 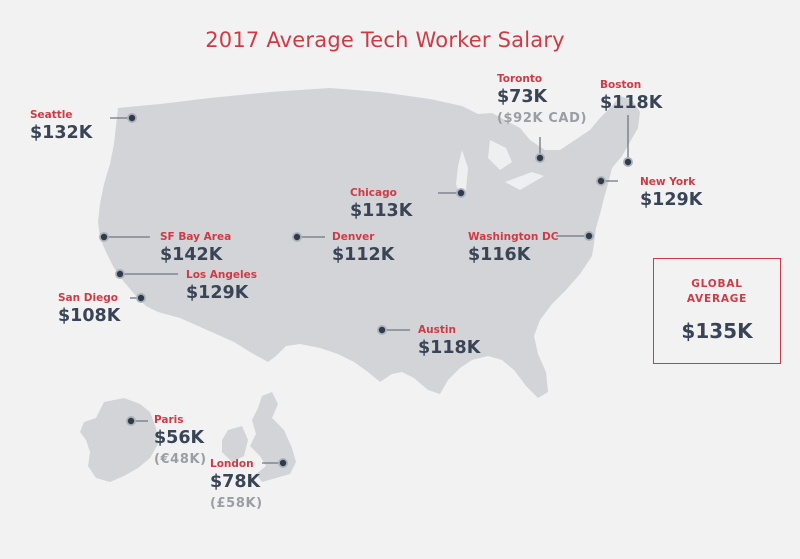 What do you see at coordinates (373, 193) in the screenshot?
I see `city-name: Chicago` at bounding box center [373, 193].